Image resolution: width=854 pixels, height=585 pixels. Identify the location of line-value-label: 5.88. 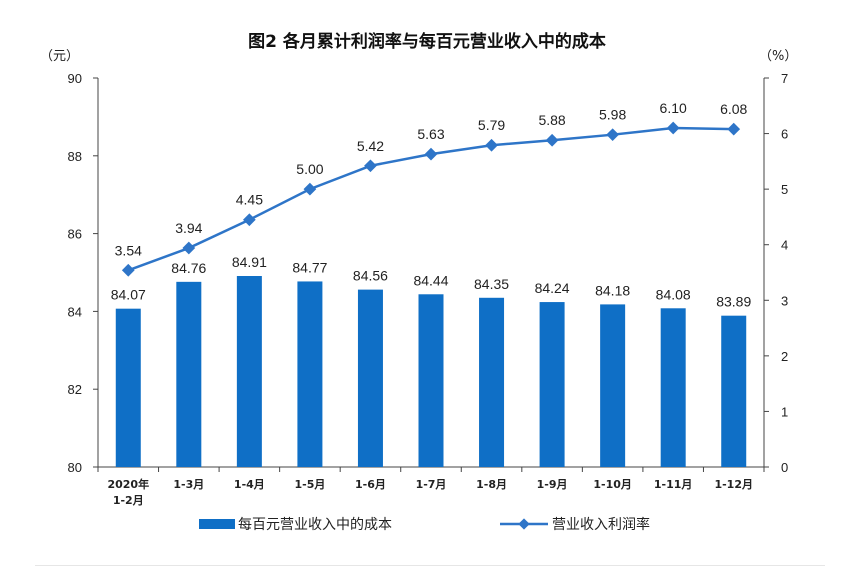
(551, 120).